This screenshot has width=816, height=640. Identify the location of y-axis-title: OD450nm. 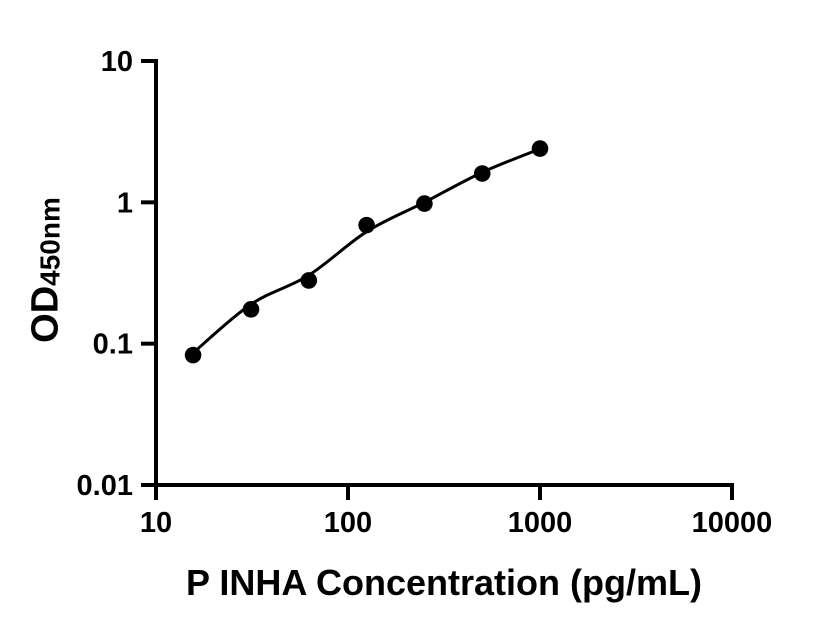
(46, 270).